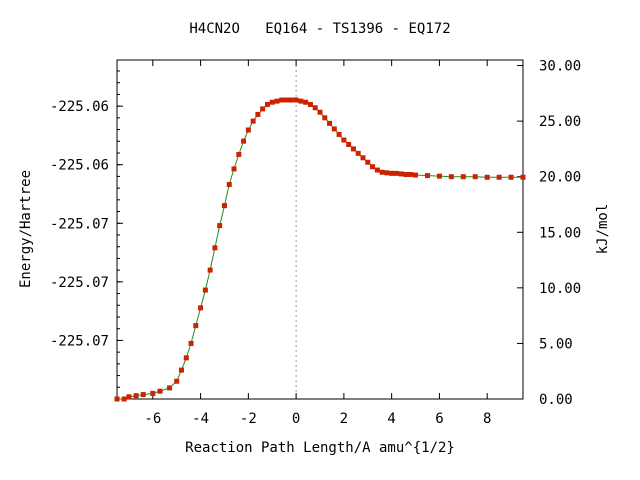  I want to click on x-tick-label: 0, so click(296, 419).